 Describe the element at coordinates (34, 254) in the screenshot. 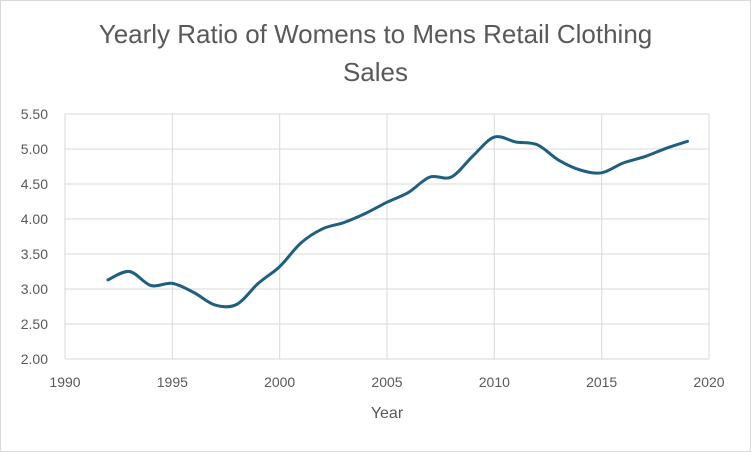

I see `y-tick-label: 3.50` at that location.